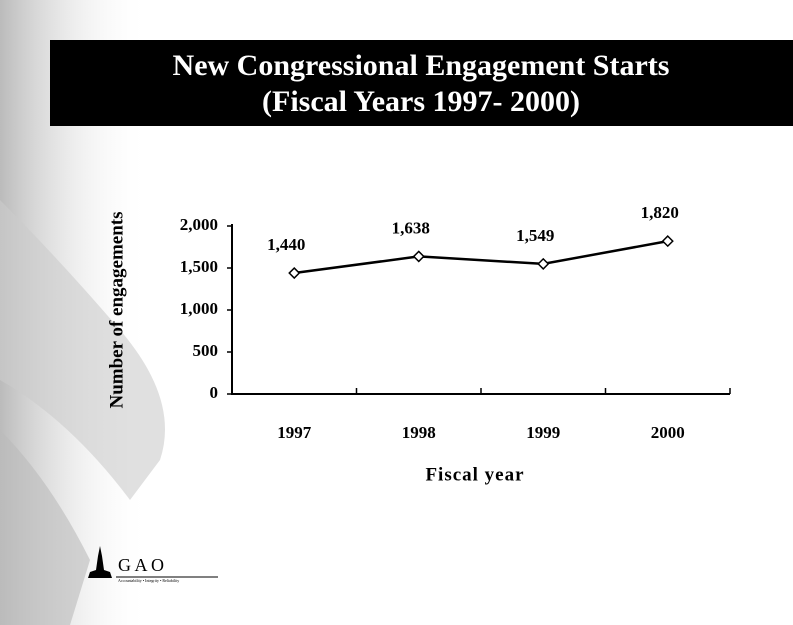 The width and height of the screenshot is (793, 625). Describe the element at coordinates (199, 266) in the screenshot. I see `y-tick-label: 1,500` at that location.